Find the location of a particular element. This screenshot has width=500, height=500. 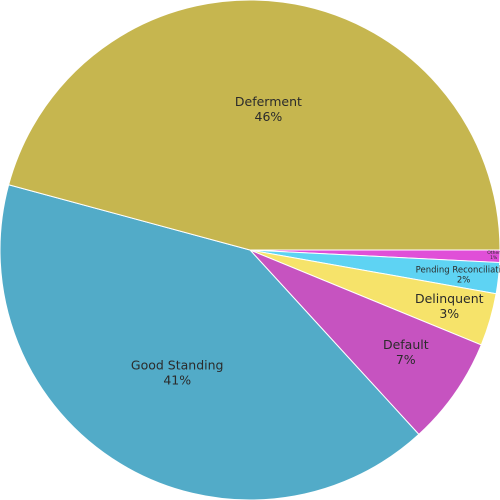

slice-label-other: Other is located at coordinates (493, 253).